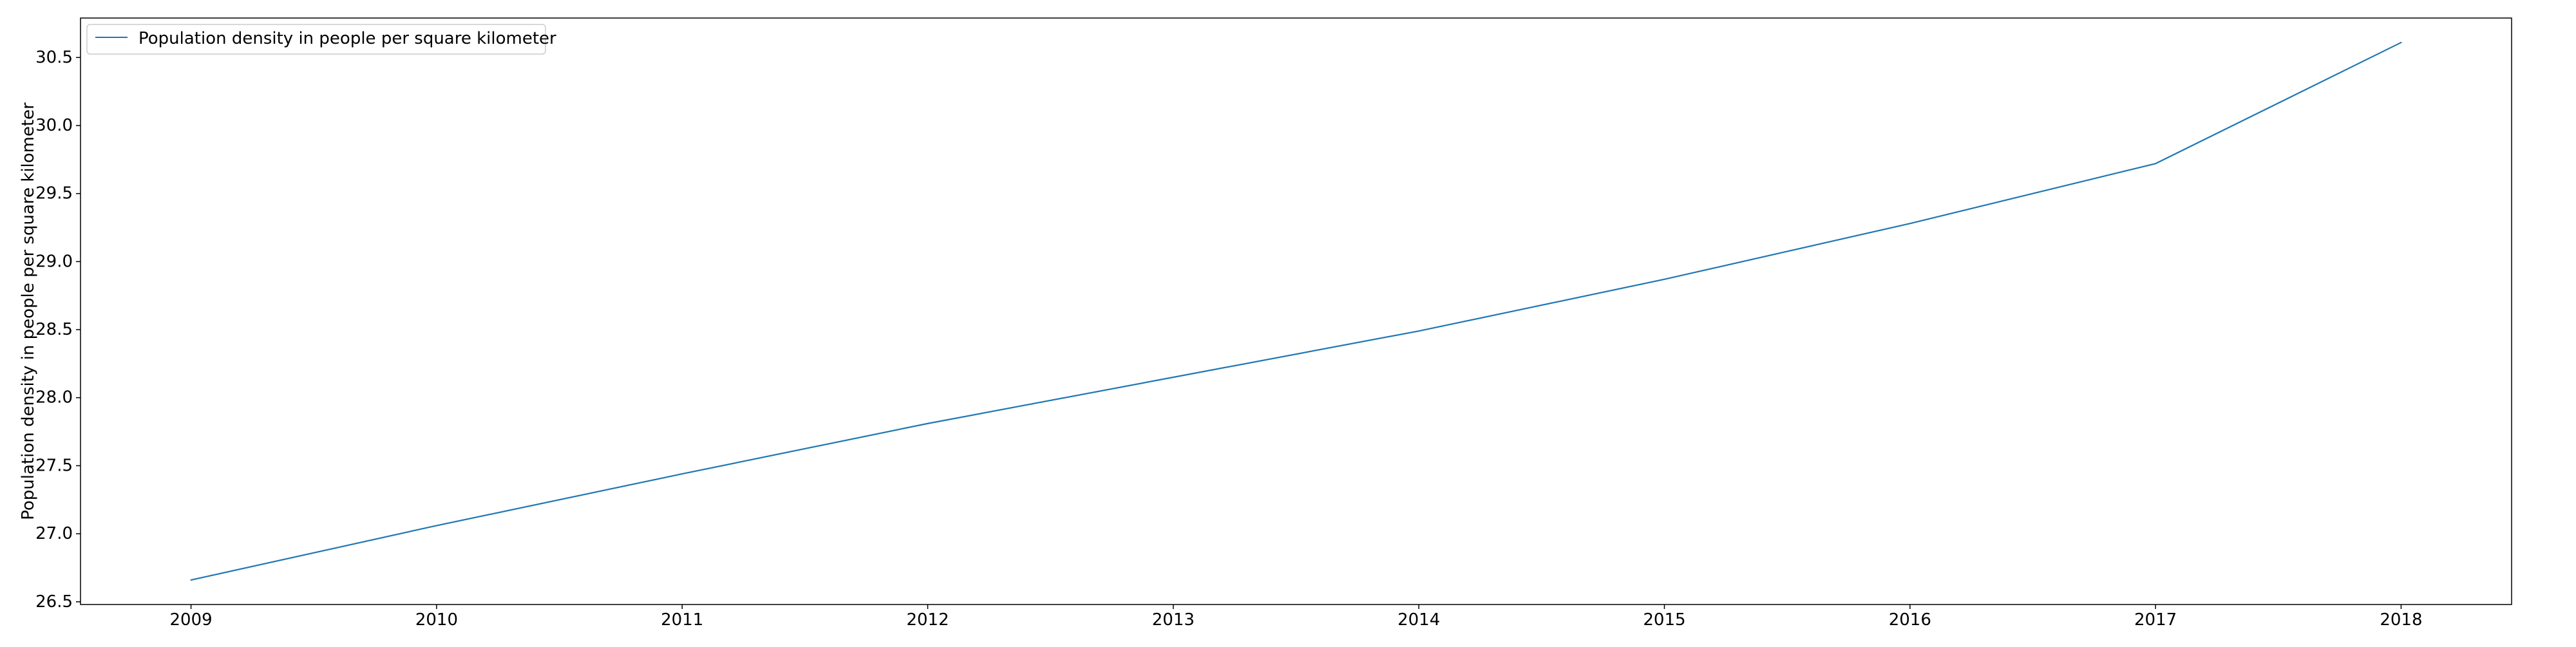 This screenshot has width=2576, height=647. Describe the element at coordinates (54, 398) in the screenshot. I see `y-tick-label: 28.0` at that location.